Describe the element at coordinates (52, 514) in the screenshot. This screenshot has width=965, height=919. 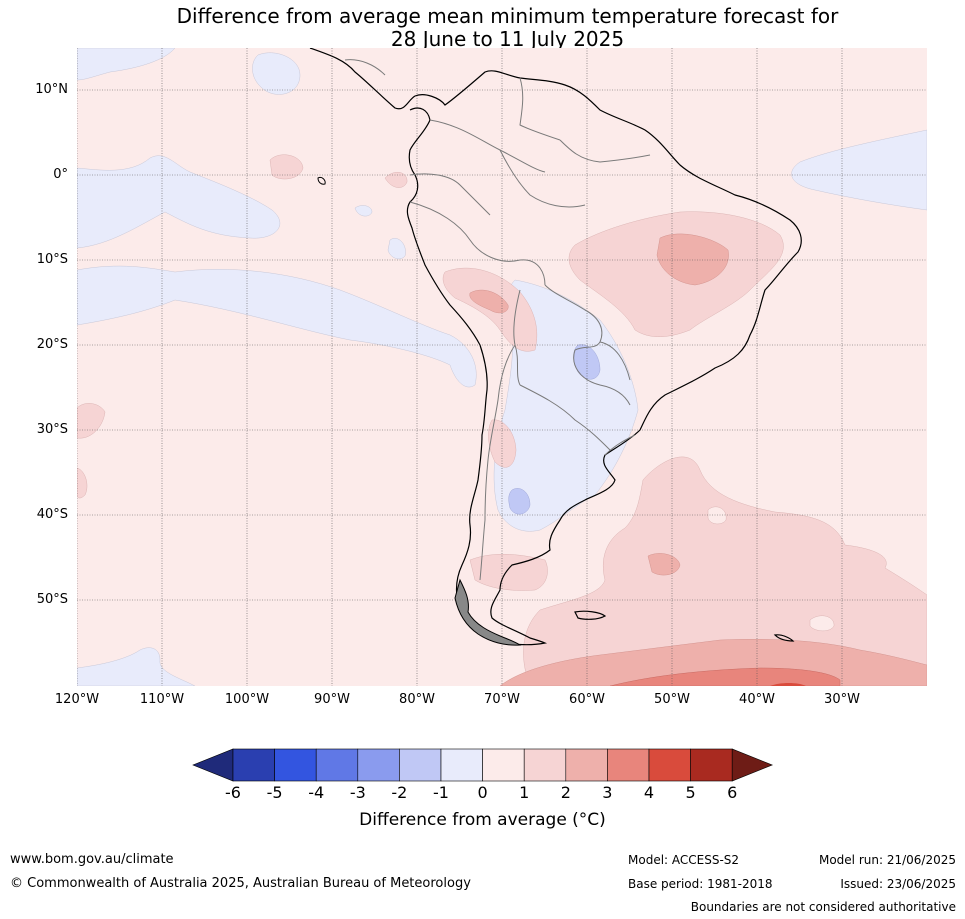
I see `lat-label-40s: 40°S` at that location.